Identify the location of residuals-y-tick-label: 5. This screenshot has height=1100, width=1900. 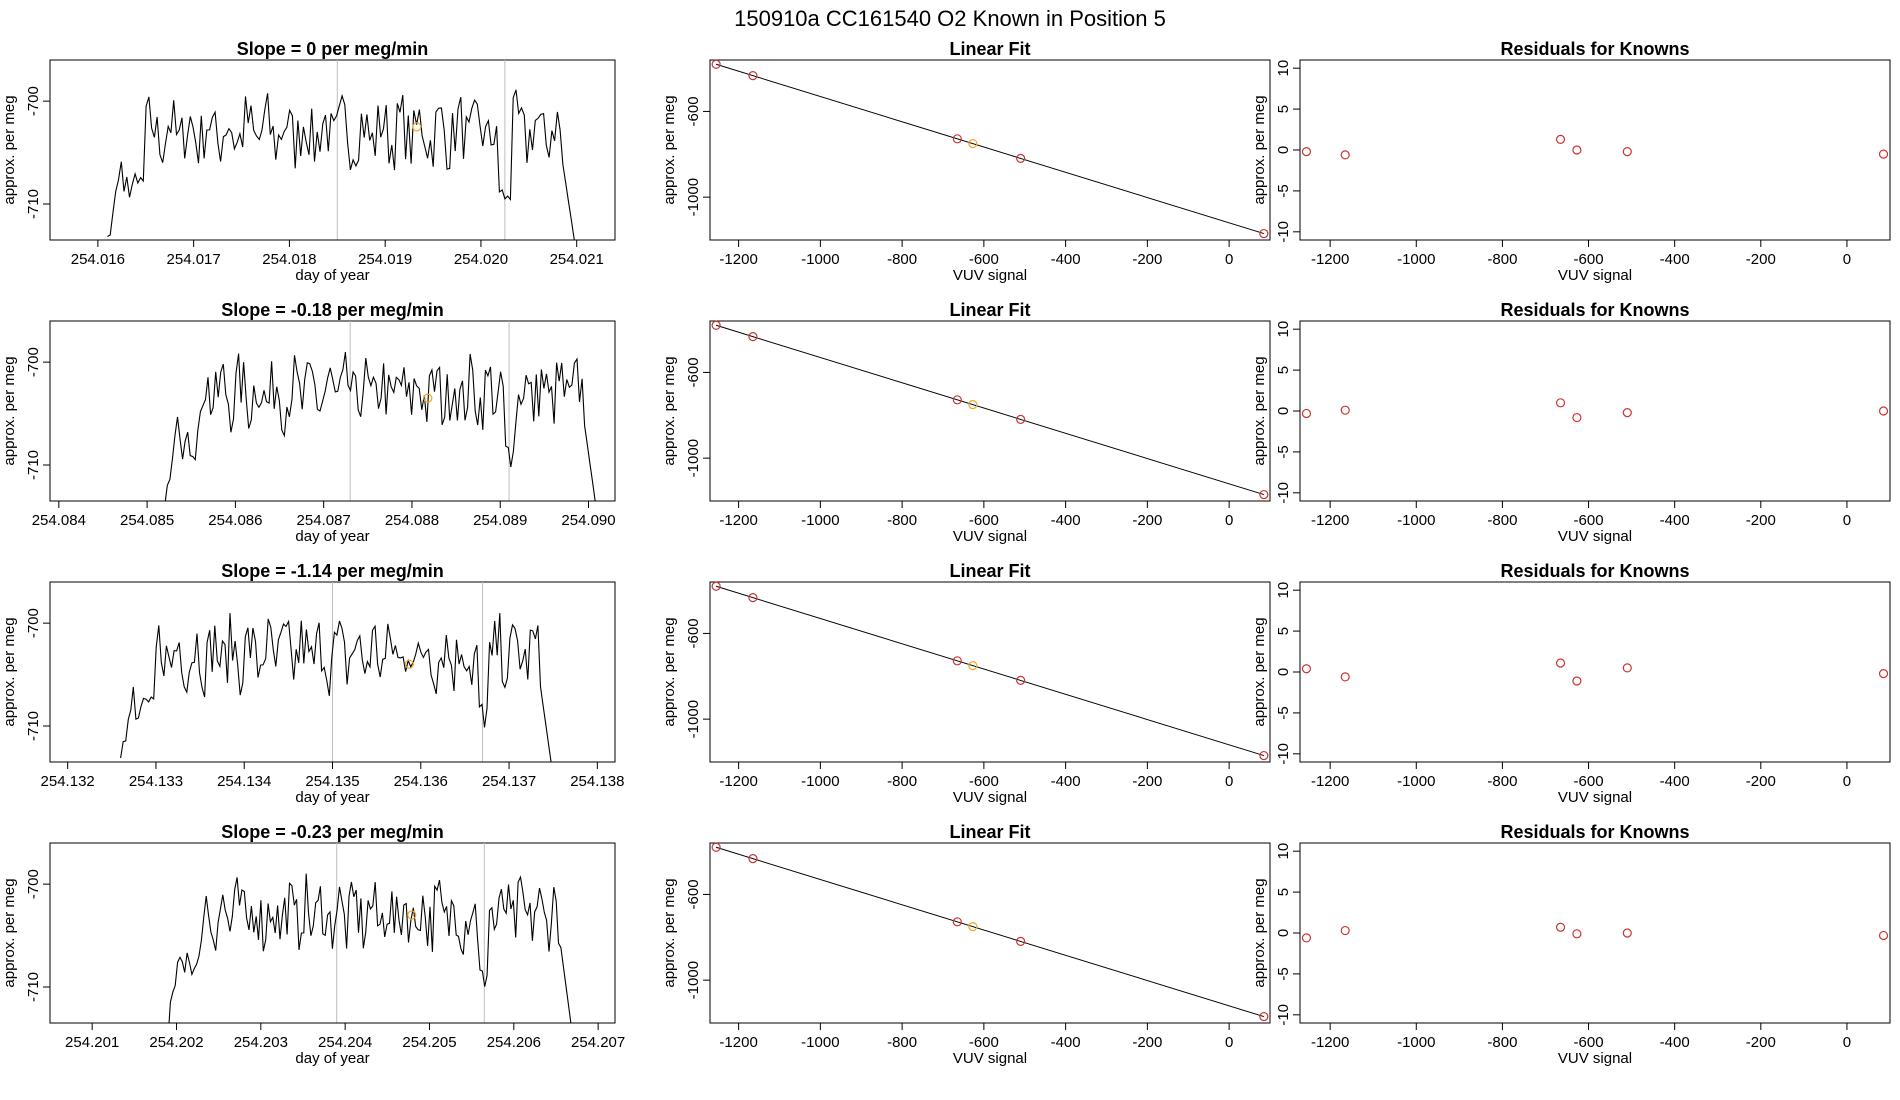
(1283, 370).